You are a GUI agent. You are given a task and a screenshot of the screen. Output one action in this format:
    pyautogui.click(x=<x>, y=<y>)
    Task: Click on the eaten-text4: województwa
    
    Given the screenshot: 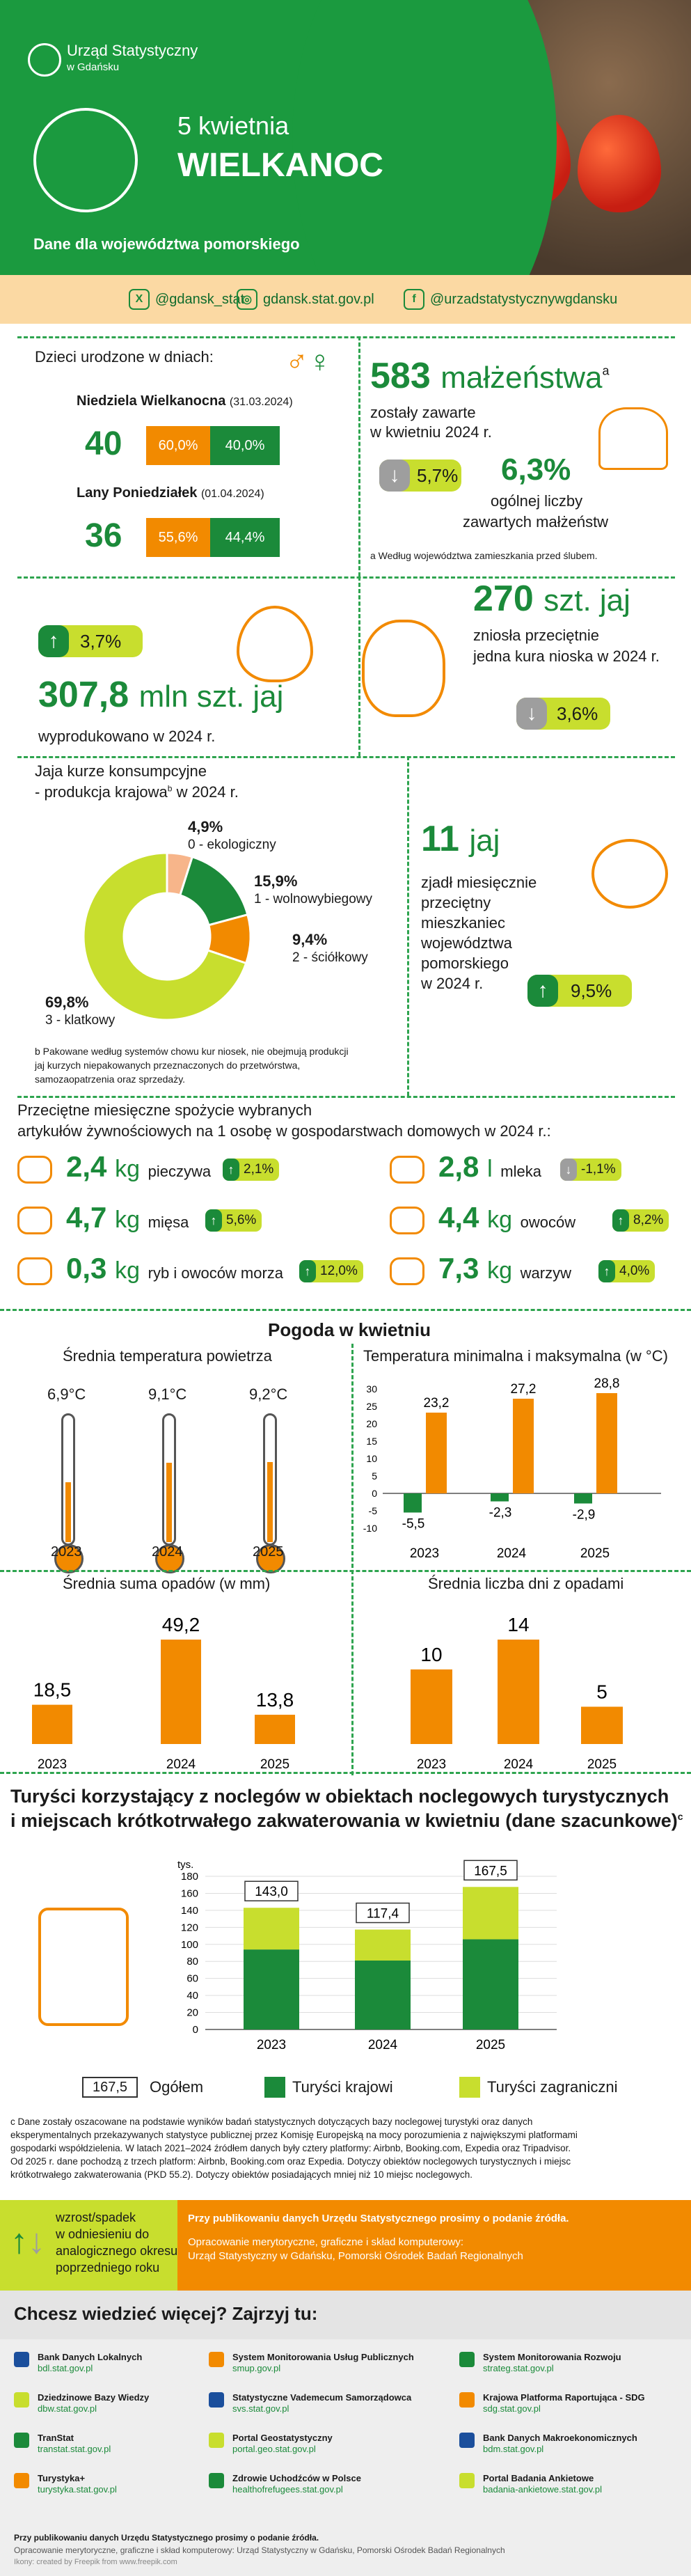 What is the action you would take?
    pyautogui.click(x=467, y=943)
    